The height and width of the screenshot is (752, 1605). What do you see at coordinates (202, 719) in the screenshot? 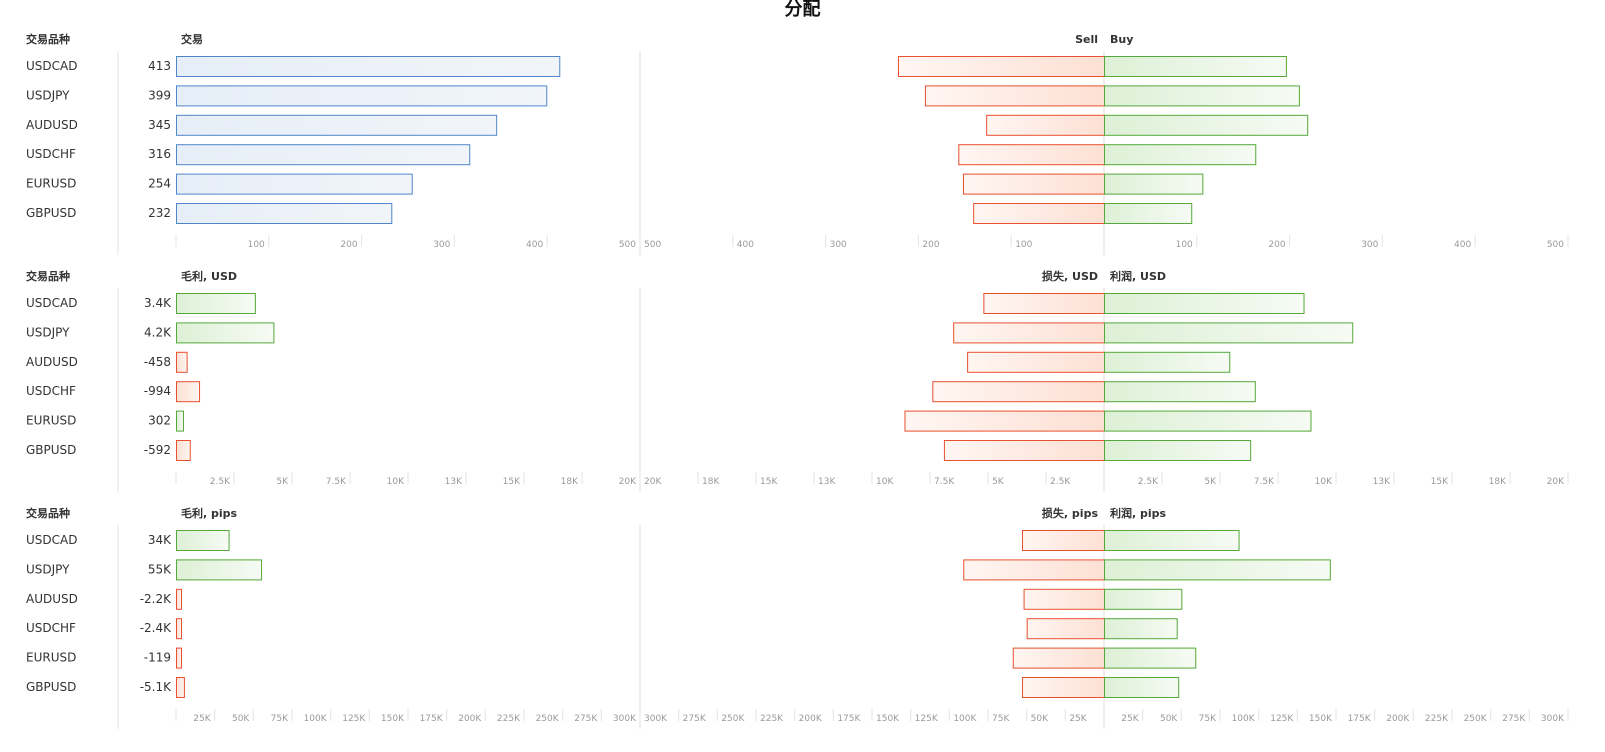
I see `left-axis-tick-label: 25K` at bounding box center [202, 719].